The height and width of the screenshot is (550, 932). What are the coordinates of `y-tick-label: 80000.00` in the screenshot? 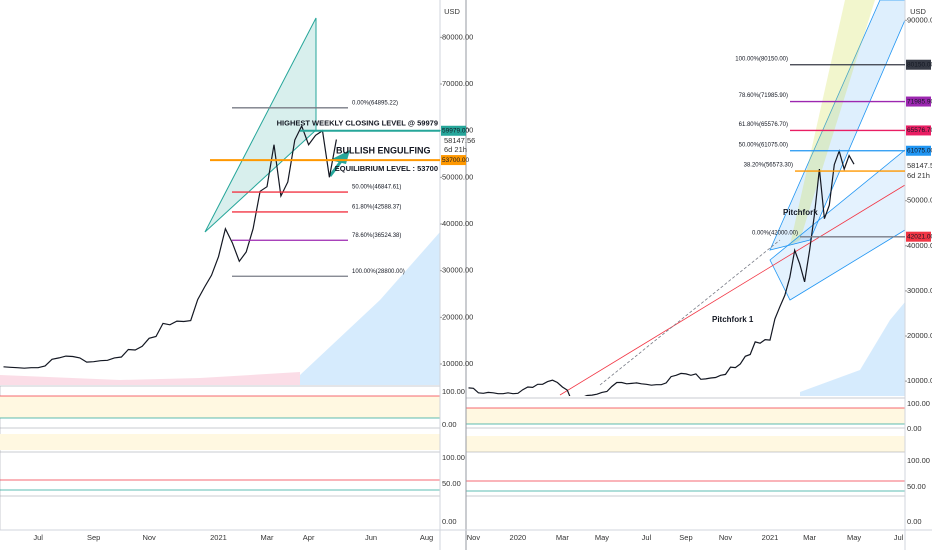 It's located at (457, 36).